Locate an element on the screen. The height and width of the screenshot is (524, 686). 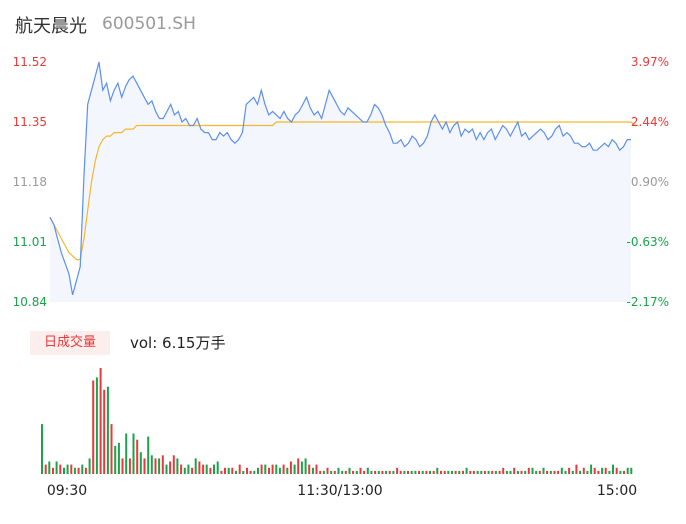
y-tick-left-label: 10.84 is located at coordinates (30, 302).